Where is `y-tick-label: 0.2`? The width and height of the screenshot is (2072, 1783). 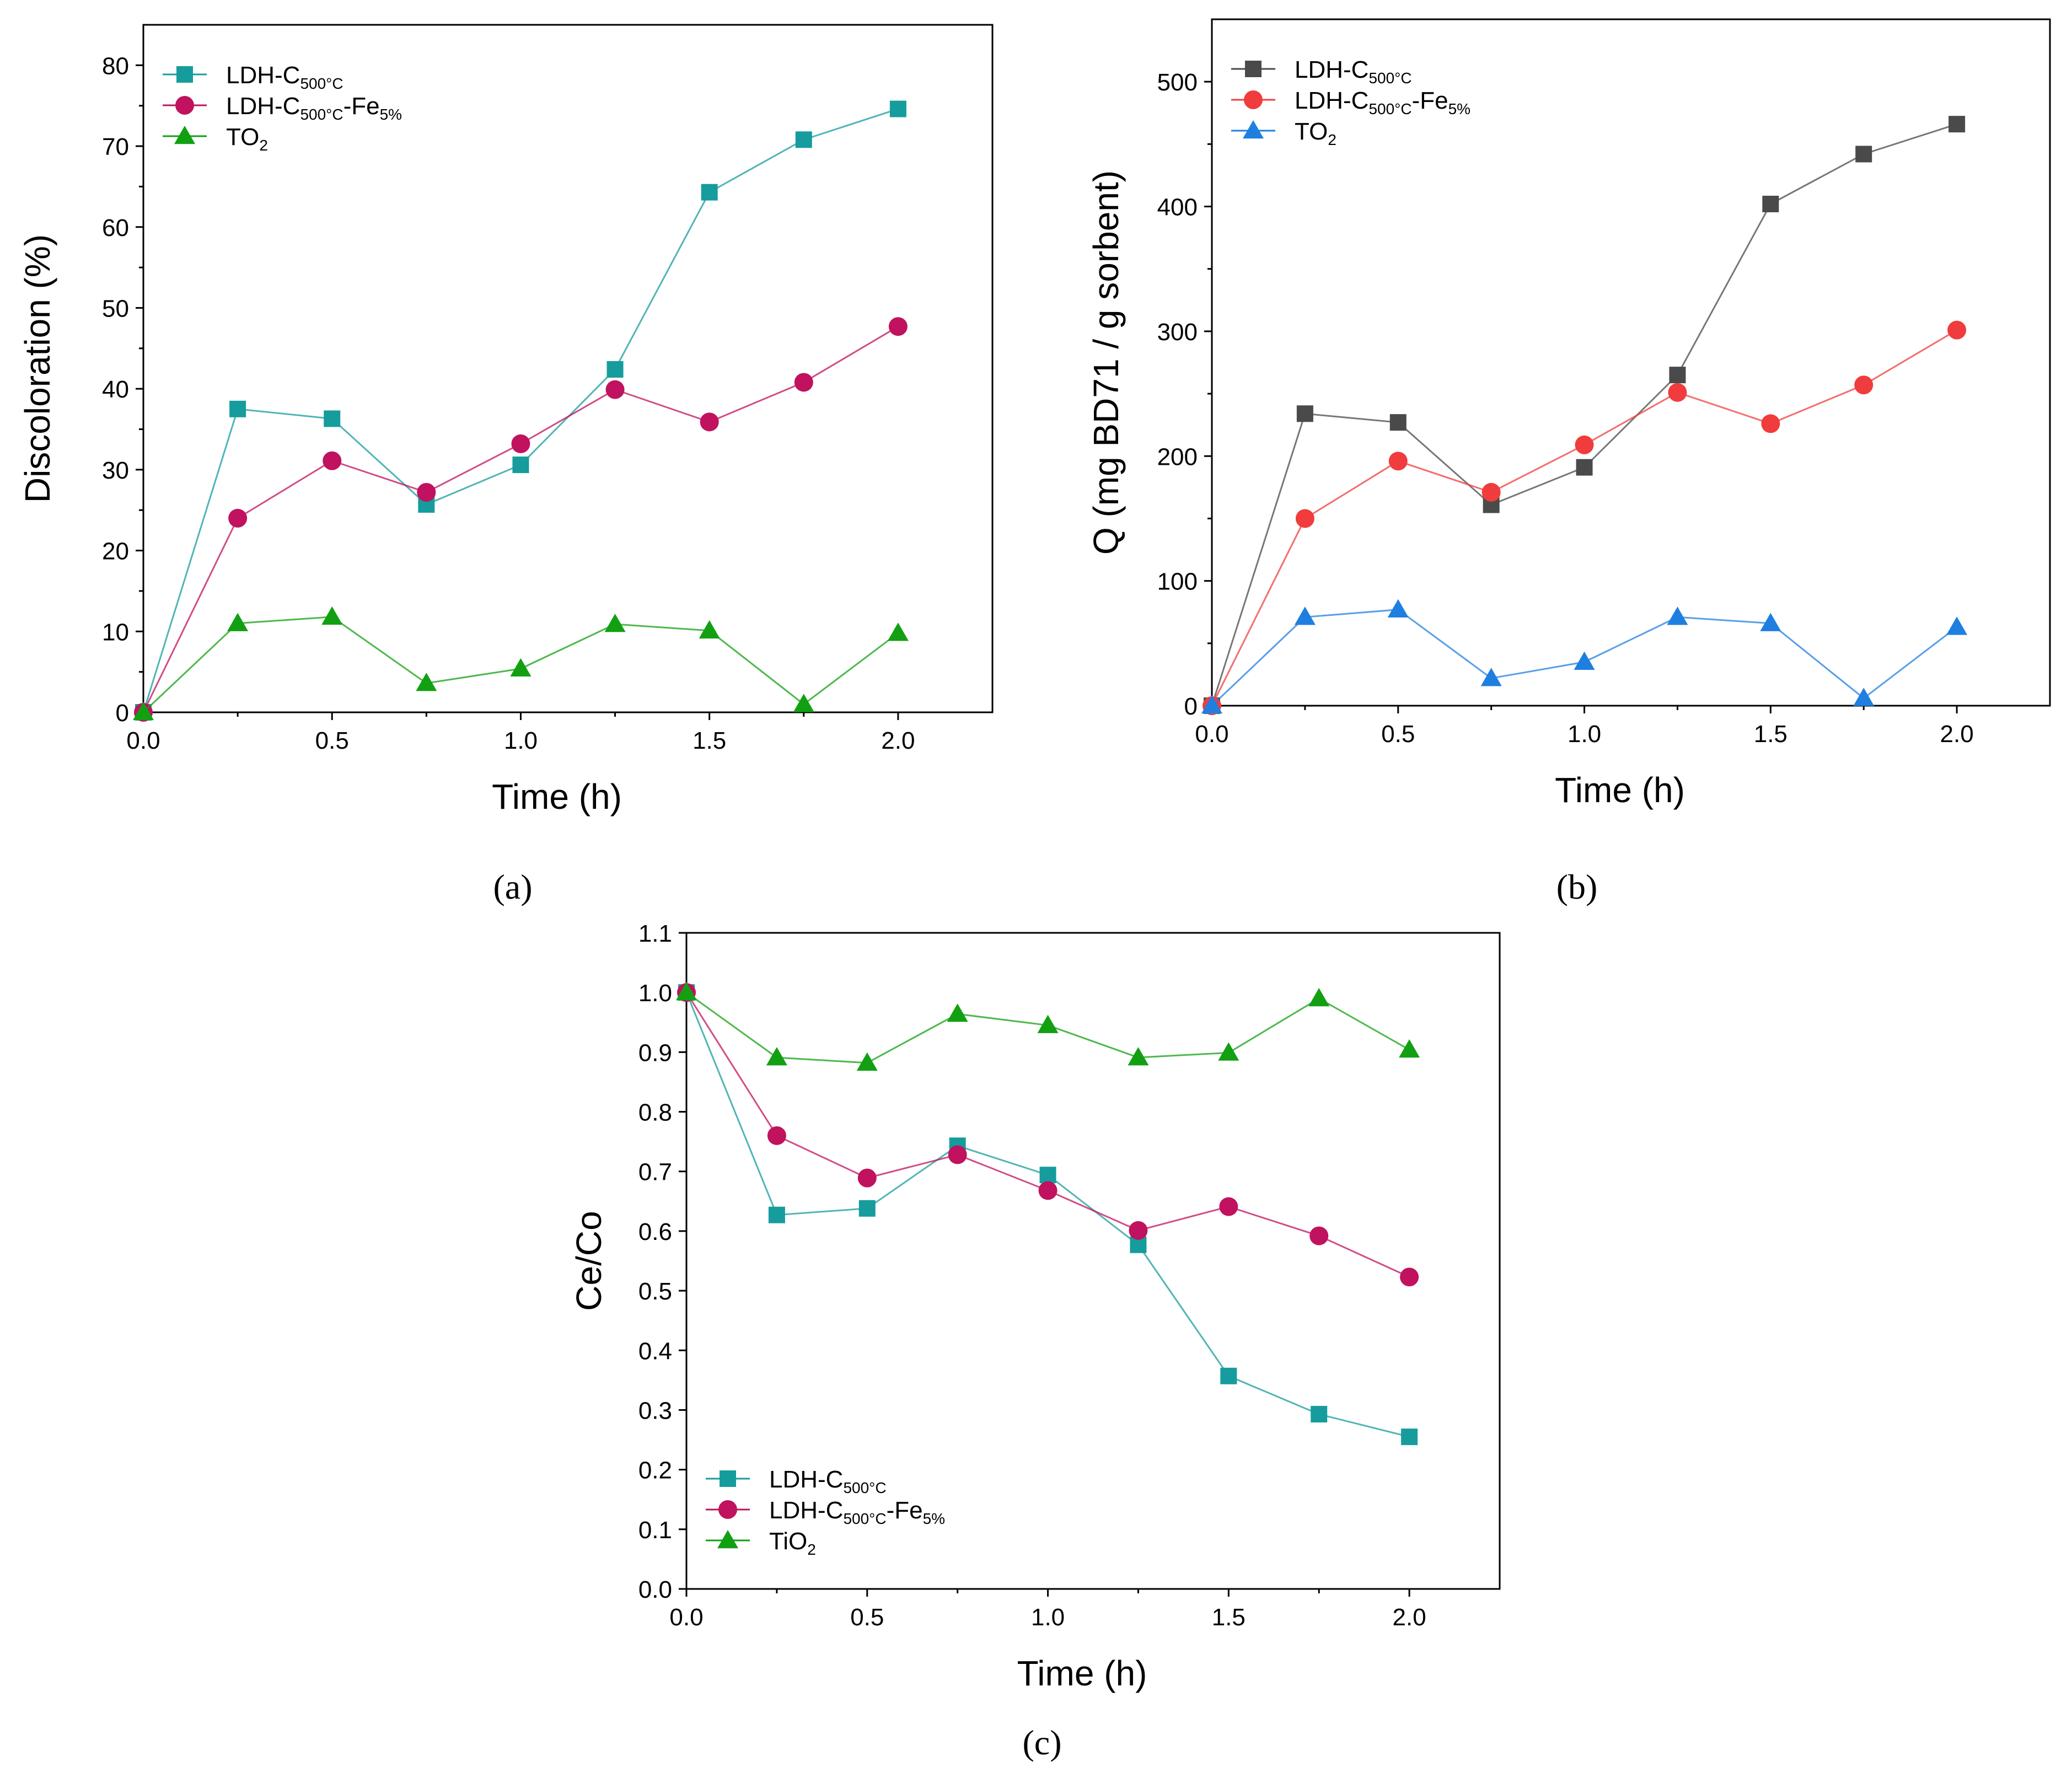 y-tick-label: 0.2 is located at coordinates (655, 1470).